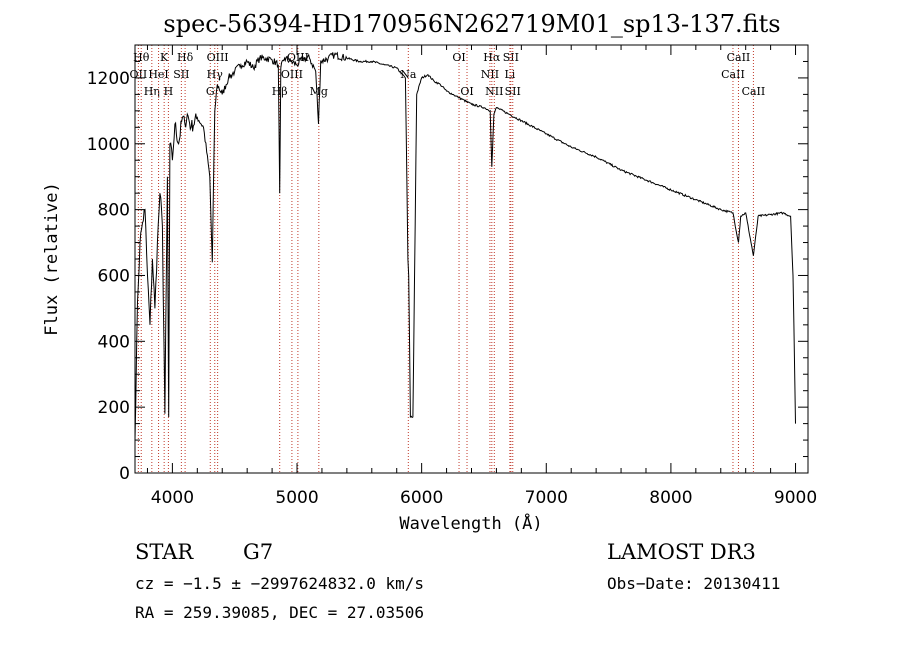  I want to click on line-label: OII, so click(139, 74).